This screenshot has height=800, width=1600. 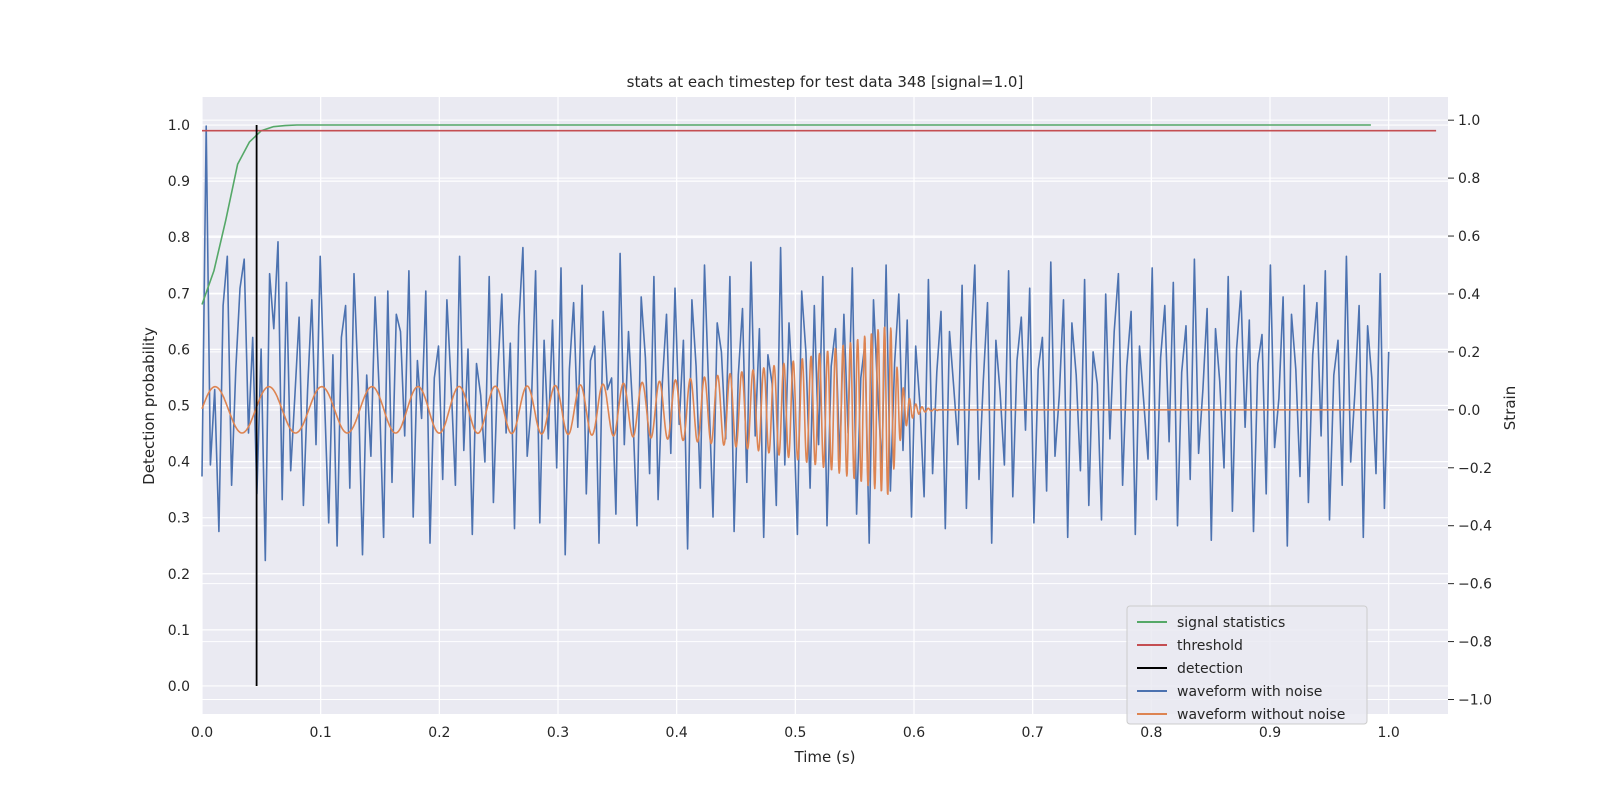 What do you see at coordinates (179, 238) in the screenshot?
I see `left-y-tick-label: 0.8` at bounding box center [179, 238].